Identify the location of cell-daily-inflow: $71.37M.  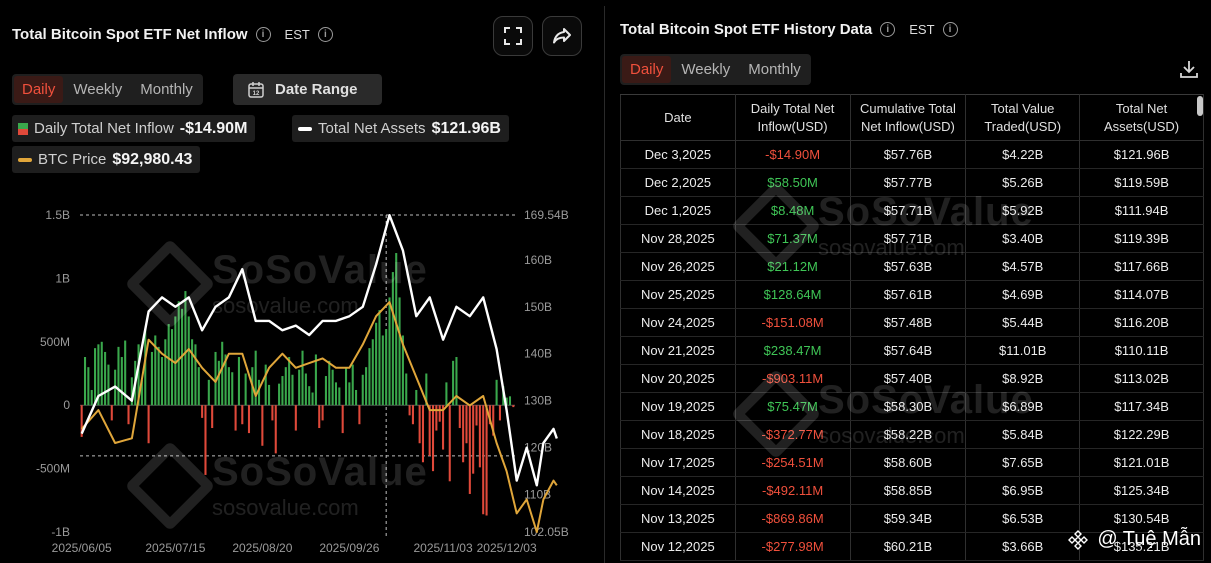
(793, 238).